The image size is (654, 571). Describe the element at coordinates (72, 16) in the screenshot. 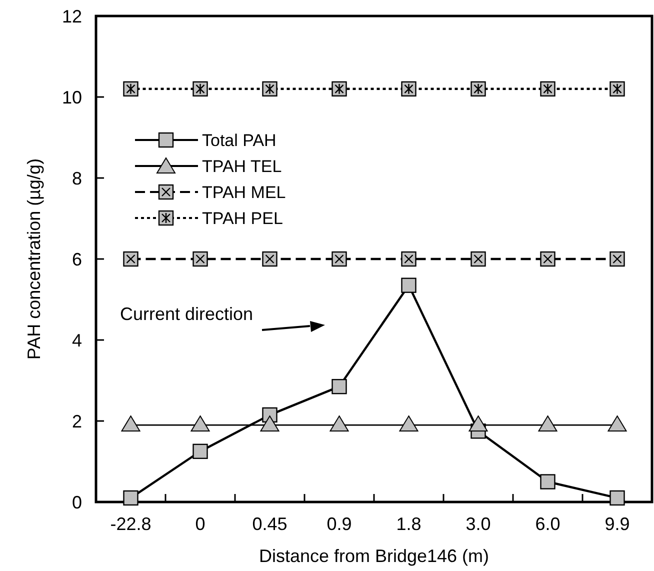

I see `y-tick-label: 12` at that location.